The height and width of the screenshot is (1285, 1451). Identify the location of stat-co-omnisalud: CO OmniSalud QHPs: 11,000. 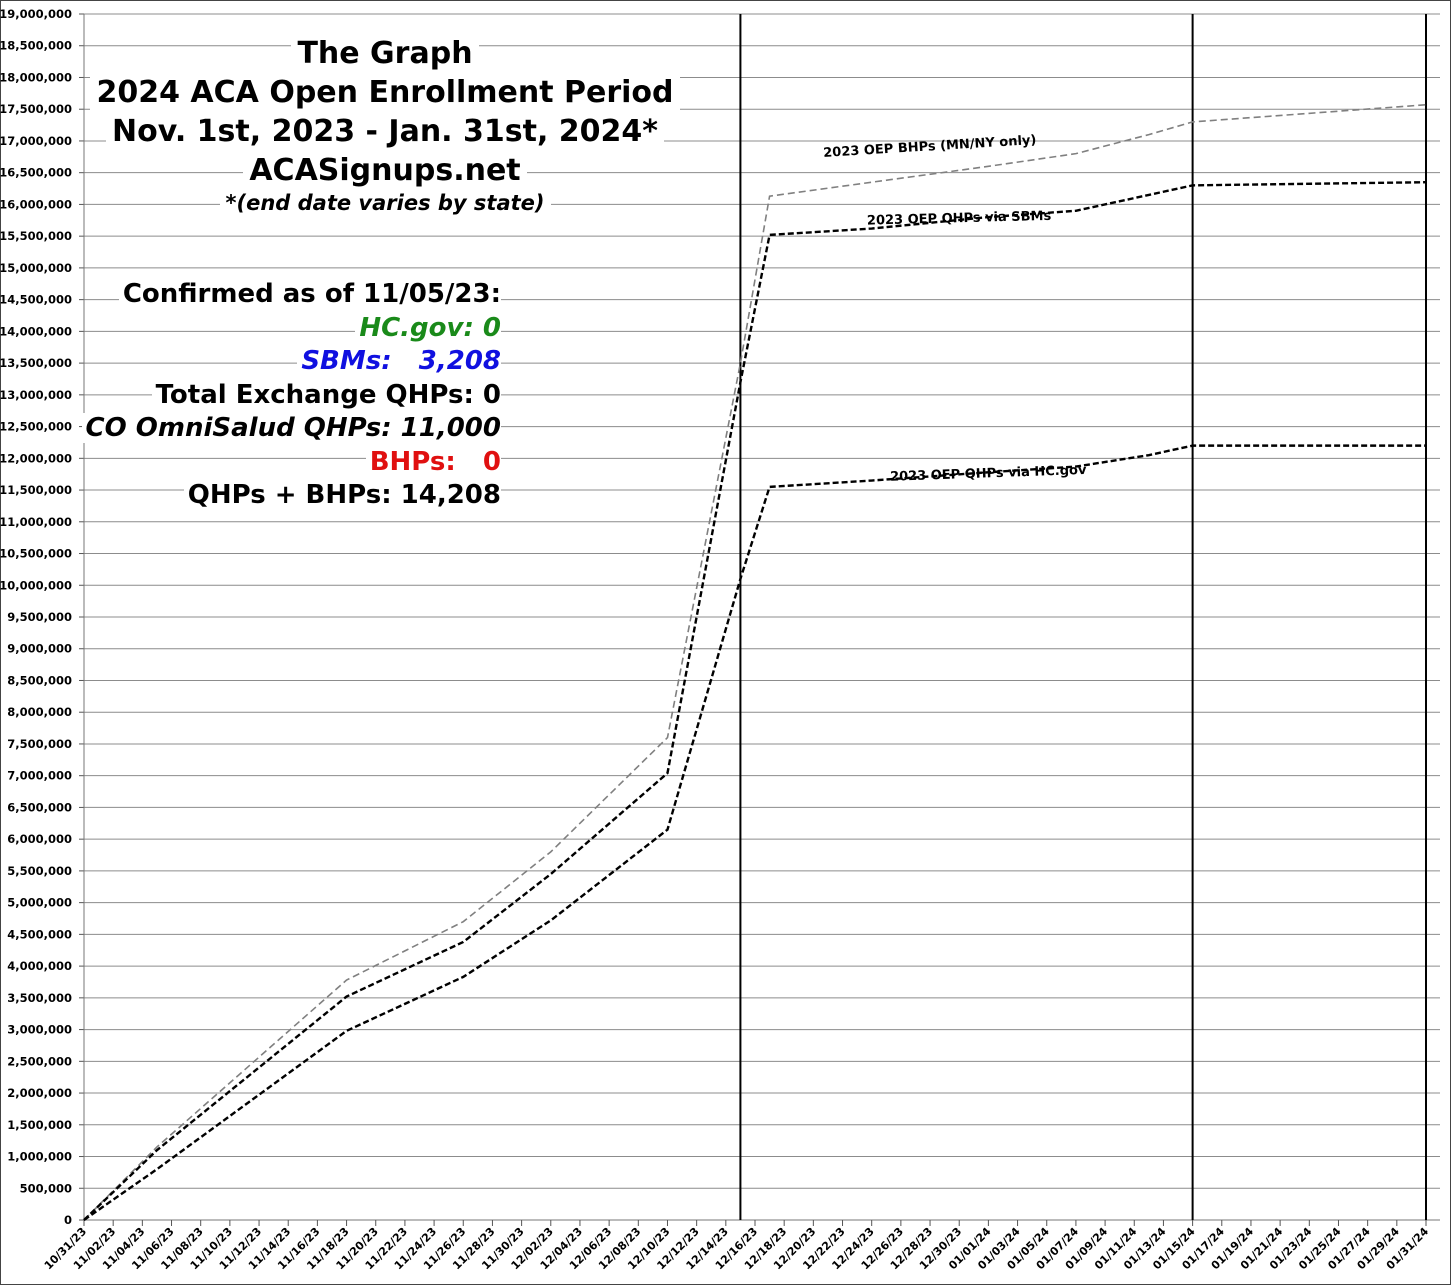
(291, 428).